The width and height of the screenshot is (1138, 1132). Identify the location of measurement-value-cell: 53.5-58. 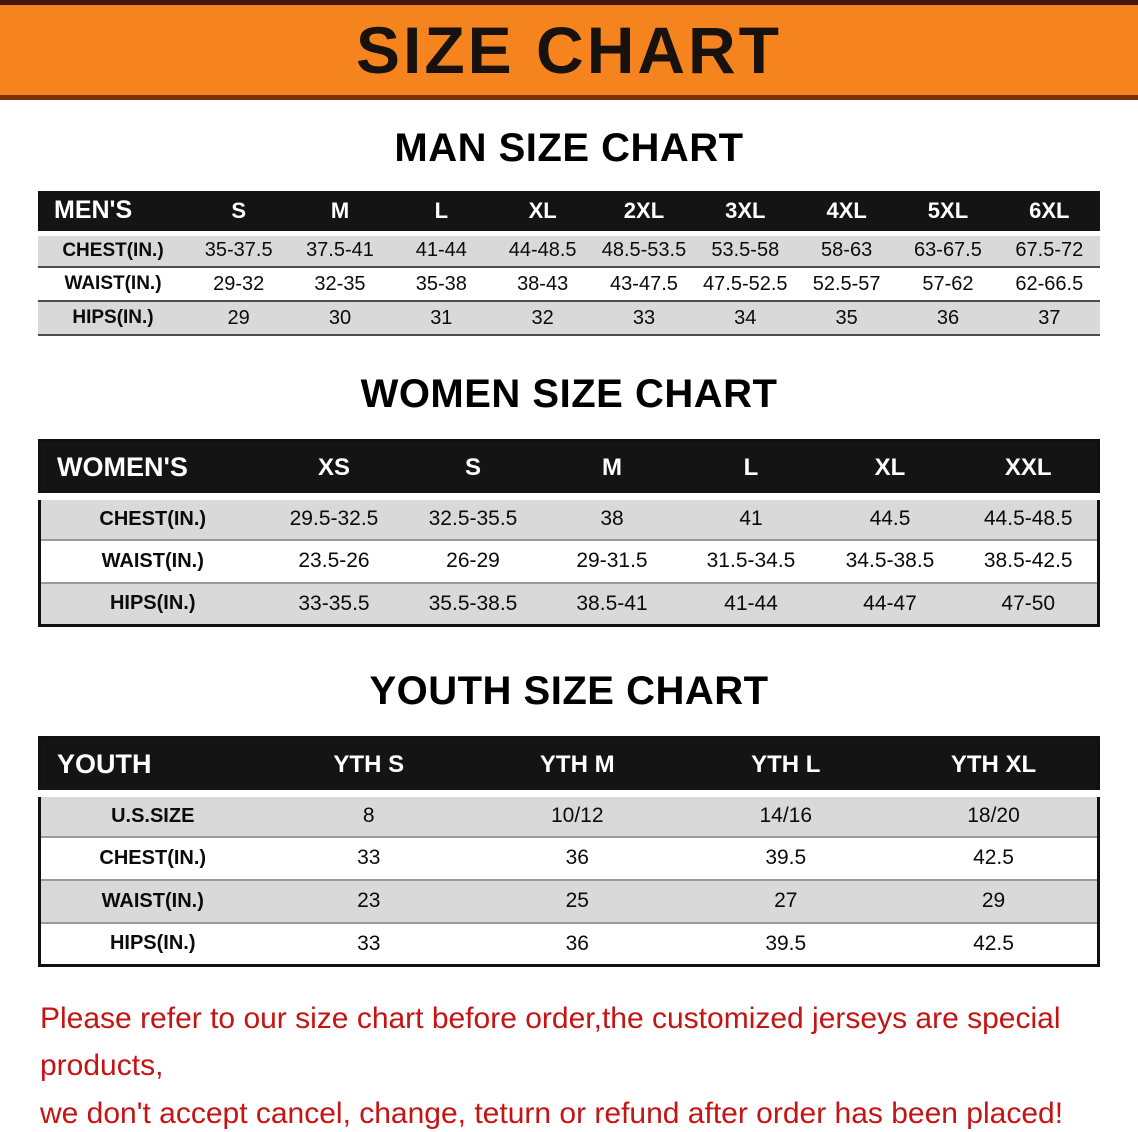
(745, 250).